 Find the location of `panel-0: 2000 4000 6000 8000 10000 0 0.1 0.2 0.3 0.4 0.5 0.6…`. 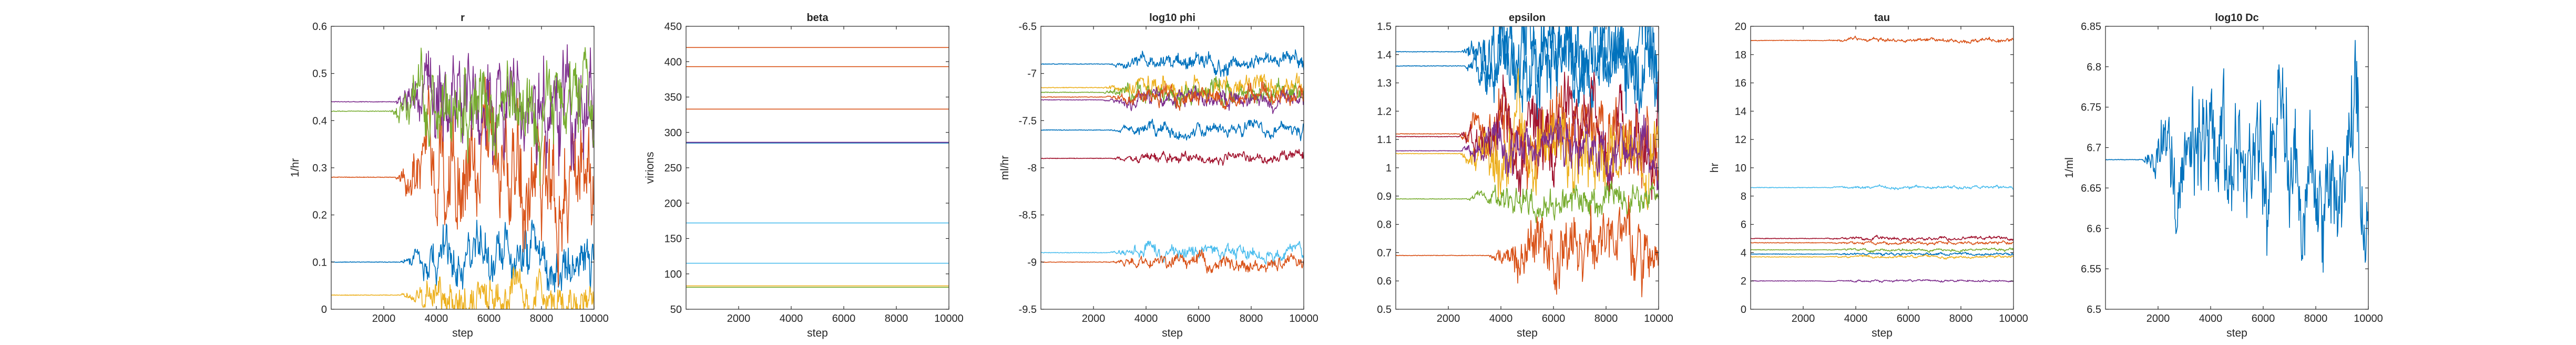

panel-0: 2000 4000 6000 8000 10000 0 0.1 0.2 0.3 0.4 0.5 0.6… is located at coordinates (449, 175).